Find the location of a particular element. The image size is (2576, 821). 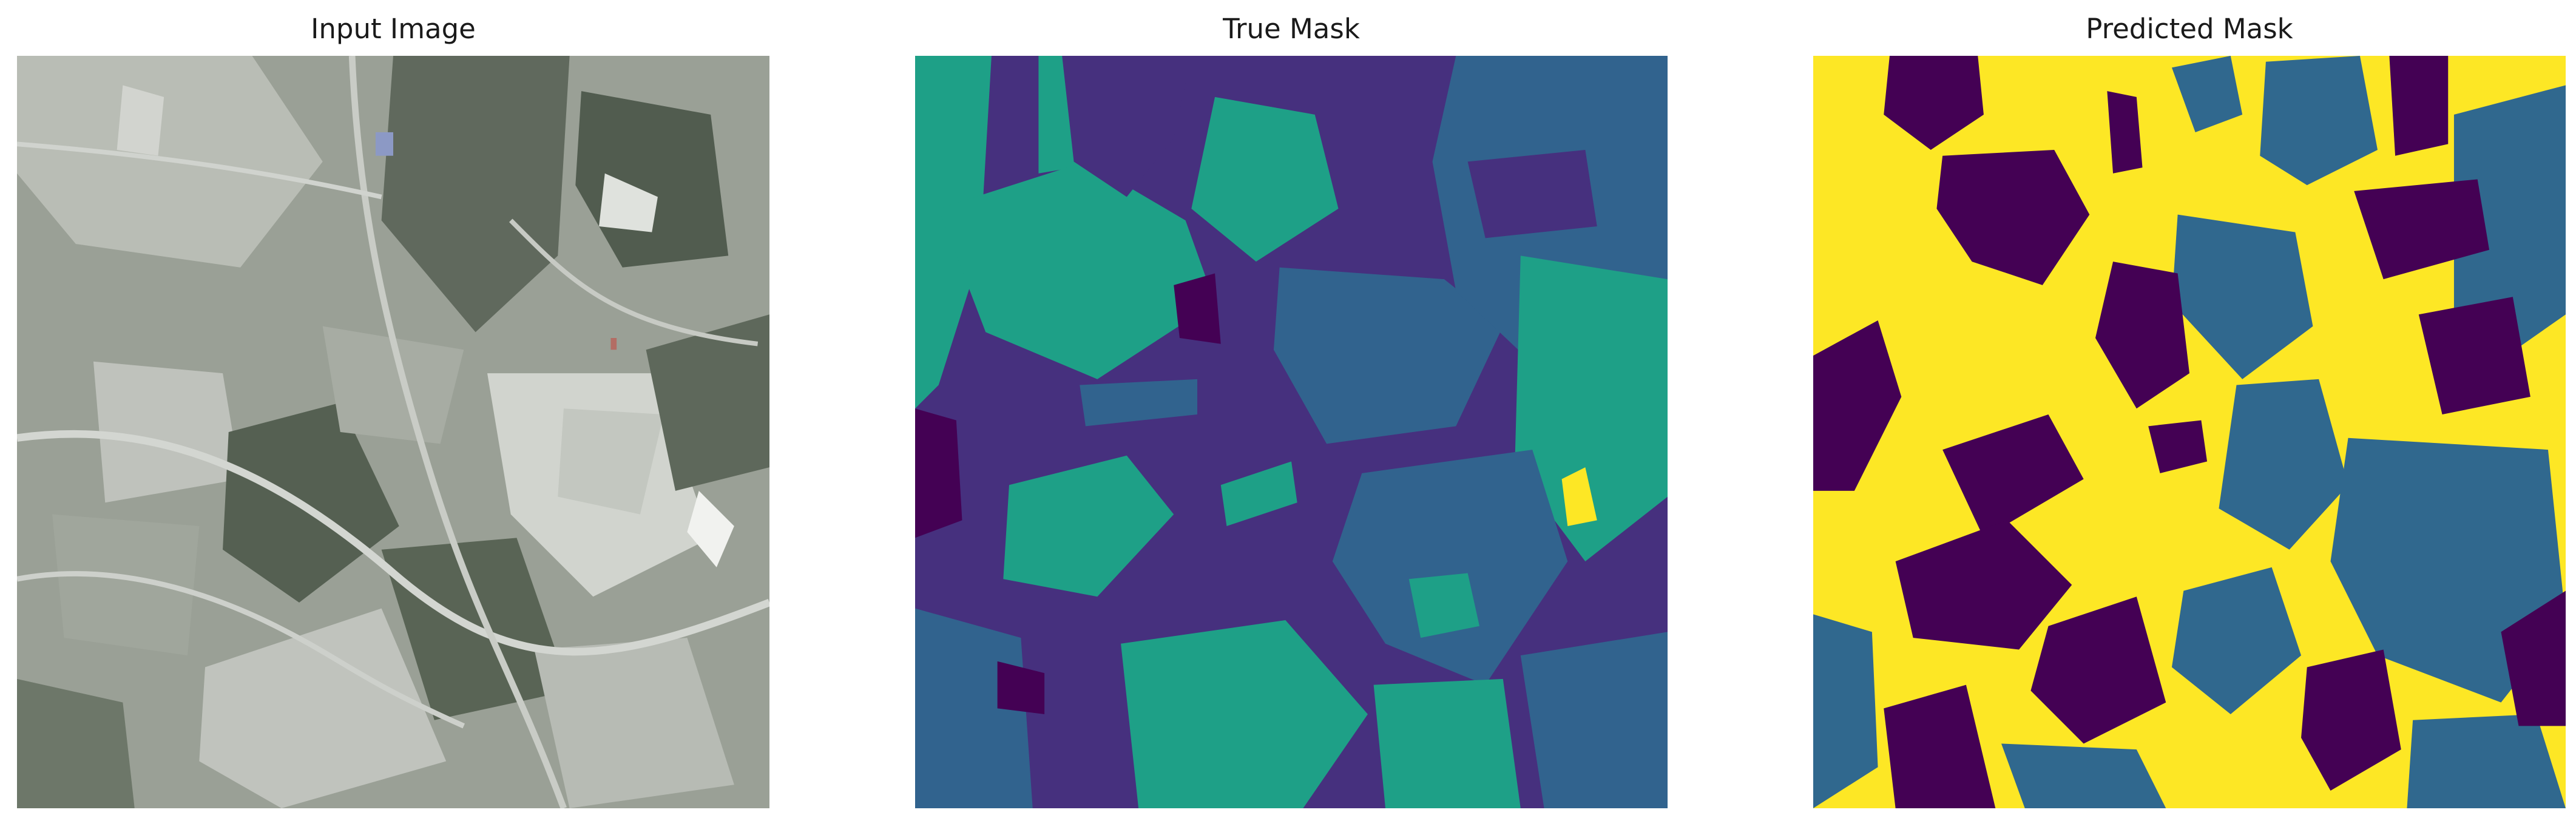

true-mask-title: True Mask is located at coordinates (1291, 29).